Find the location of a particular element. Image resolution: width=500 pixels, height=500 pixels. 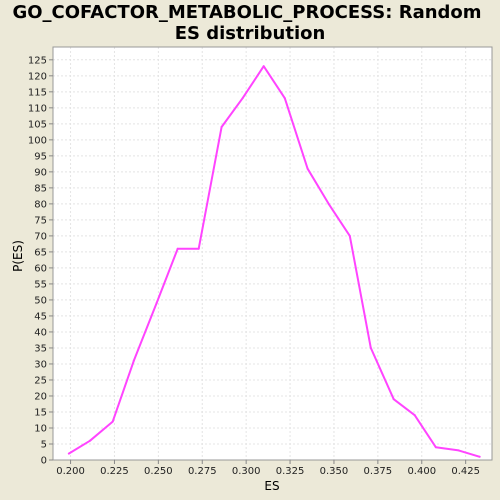

y-tick-label: 85 is located at coordinates (40, 188).